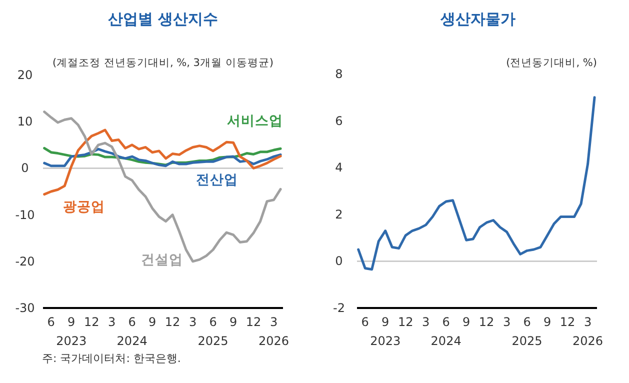  I want to click on line-series, so click(162, 162).